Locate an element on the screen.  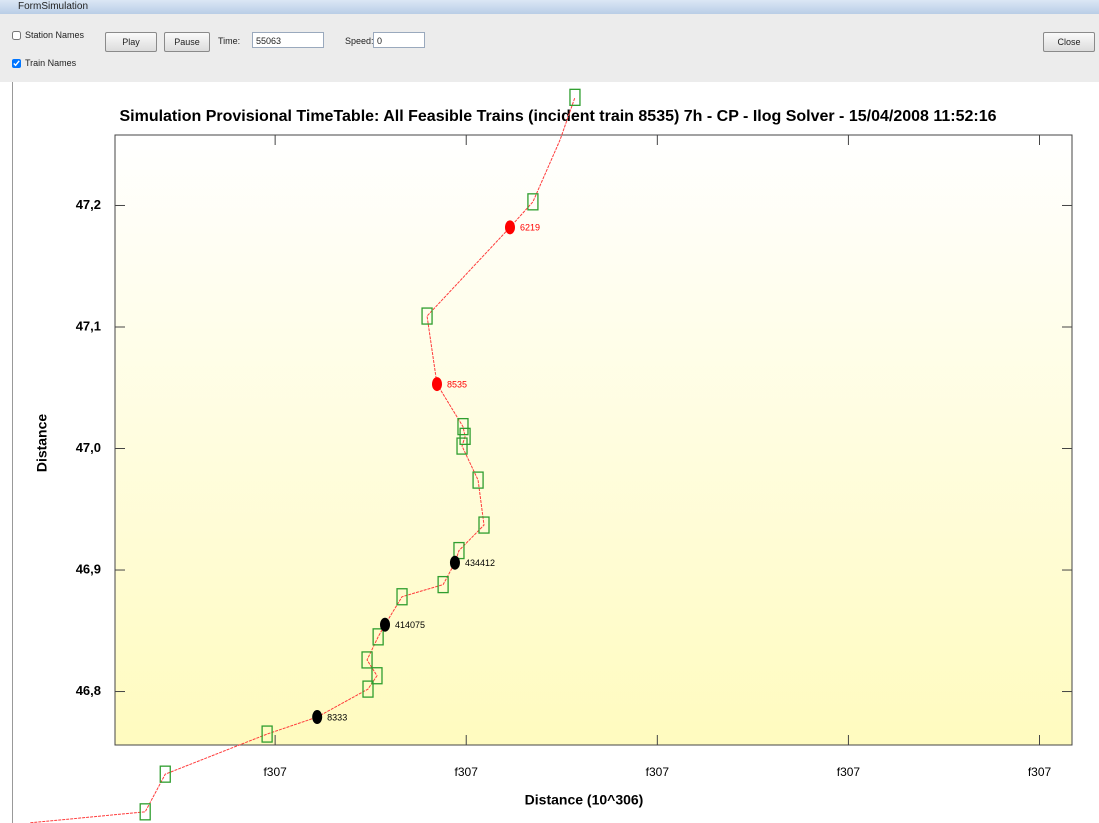
checkbox-label: Station Names is located at coordinates (55, 35).